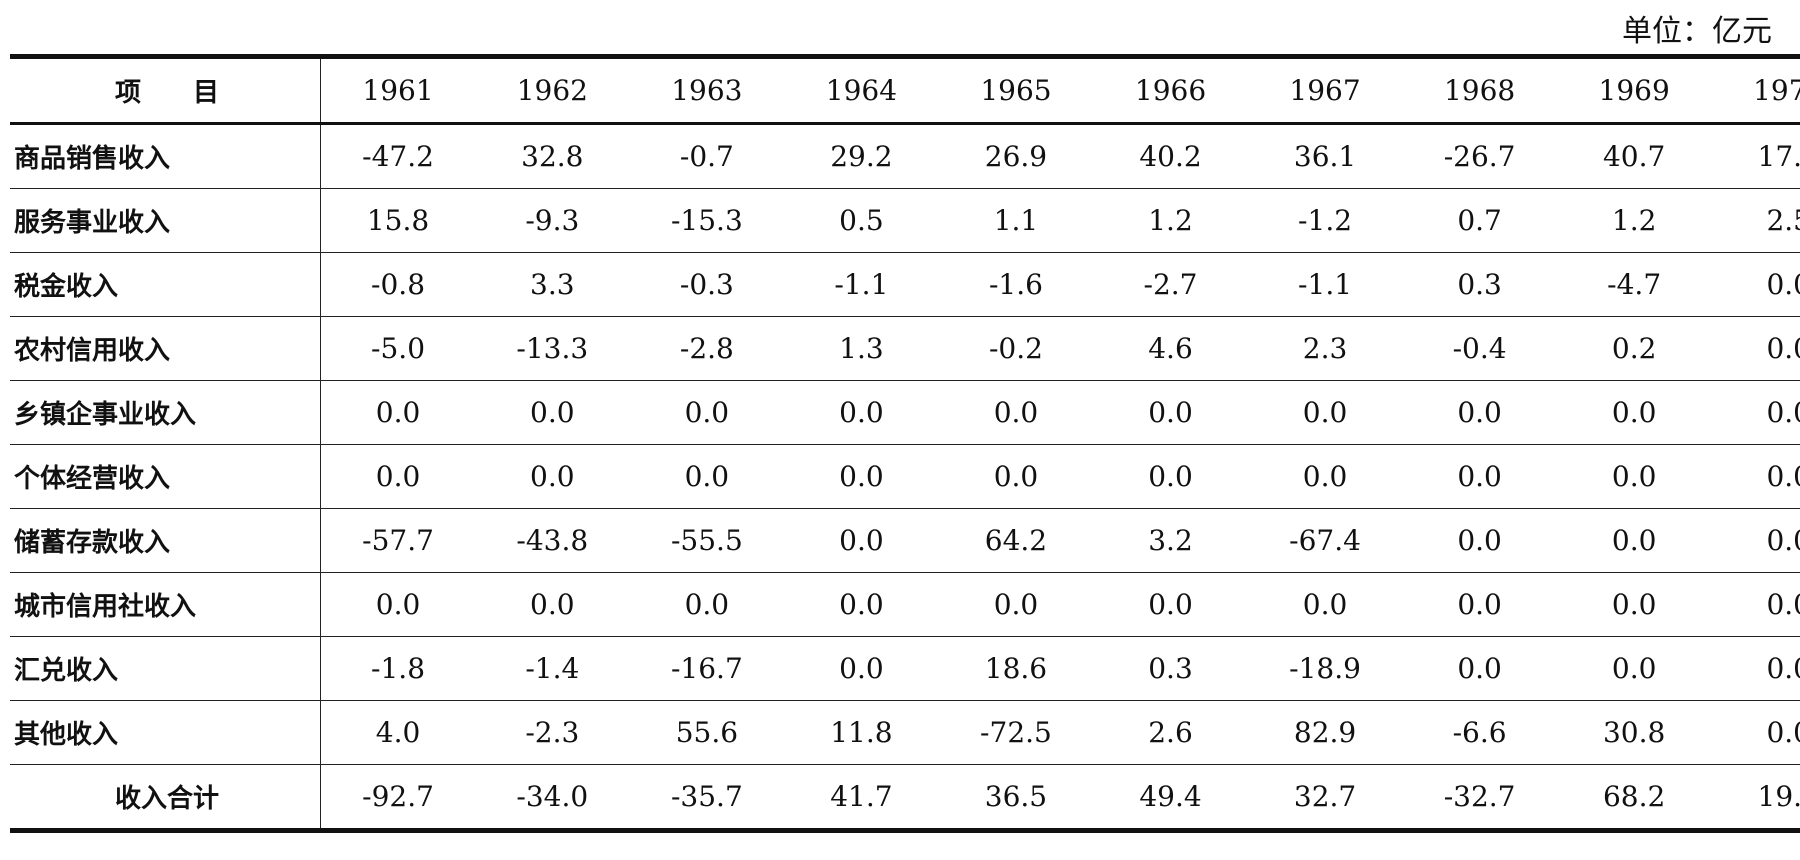  What do you see at coordinates (861, 284) in the screenshot?
I see `cell-value: -1.1` at bounding box center [861, 284].